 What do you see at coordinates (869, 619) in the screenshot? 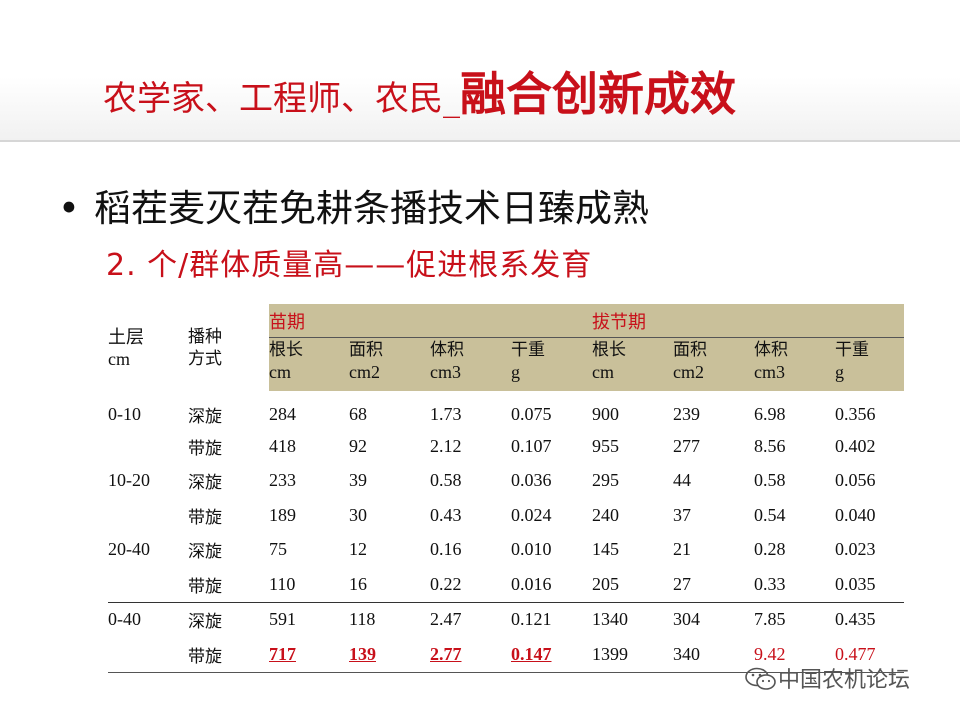
I see `value-cell: 0.435` at bounding box center [869, 619].